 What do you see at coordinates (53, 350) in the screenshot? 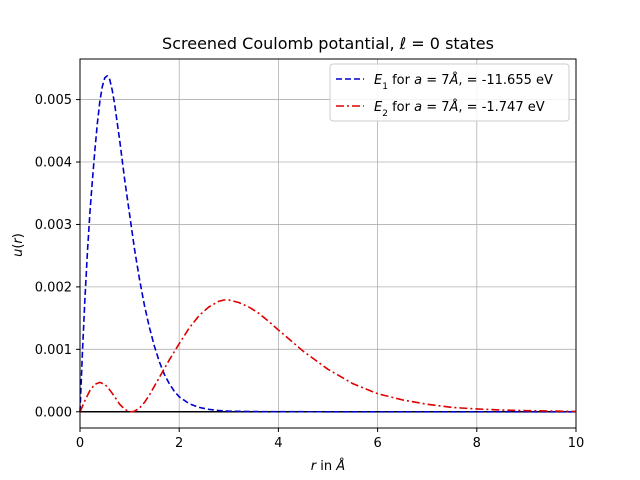
I see `y-tick-label-1: 0.001` at bounding box center [53, 350].